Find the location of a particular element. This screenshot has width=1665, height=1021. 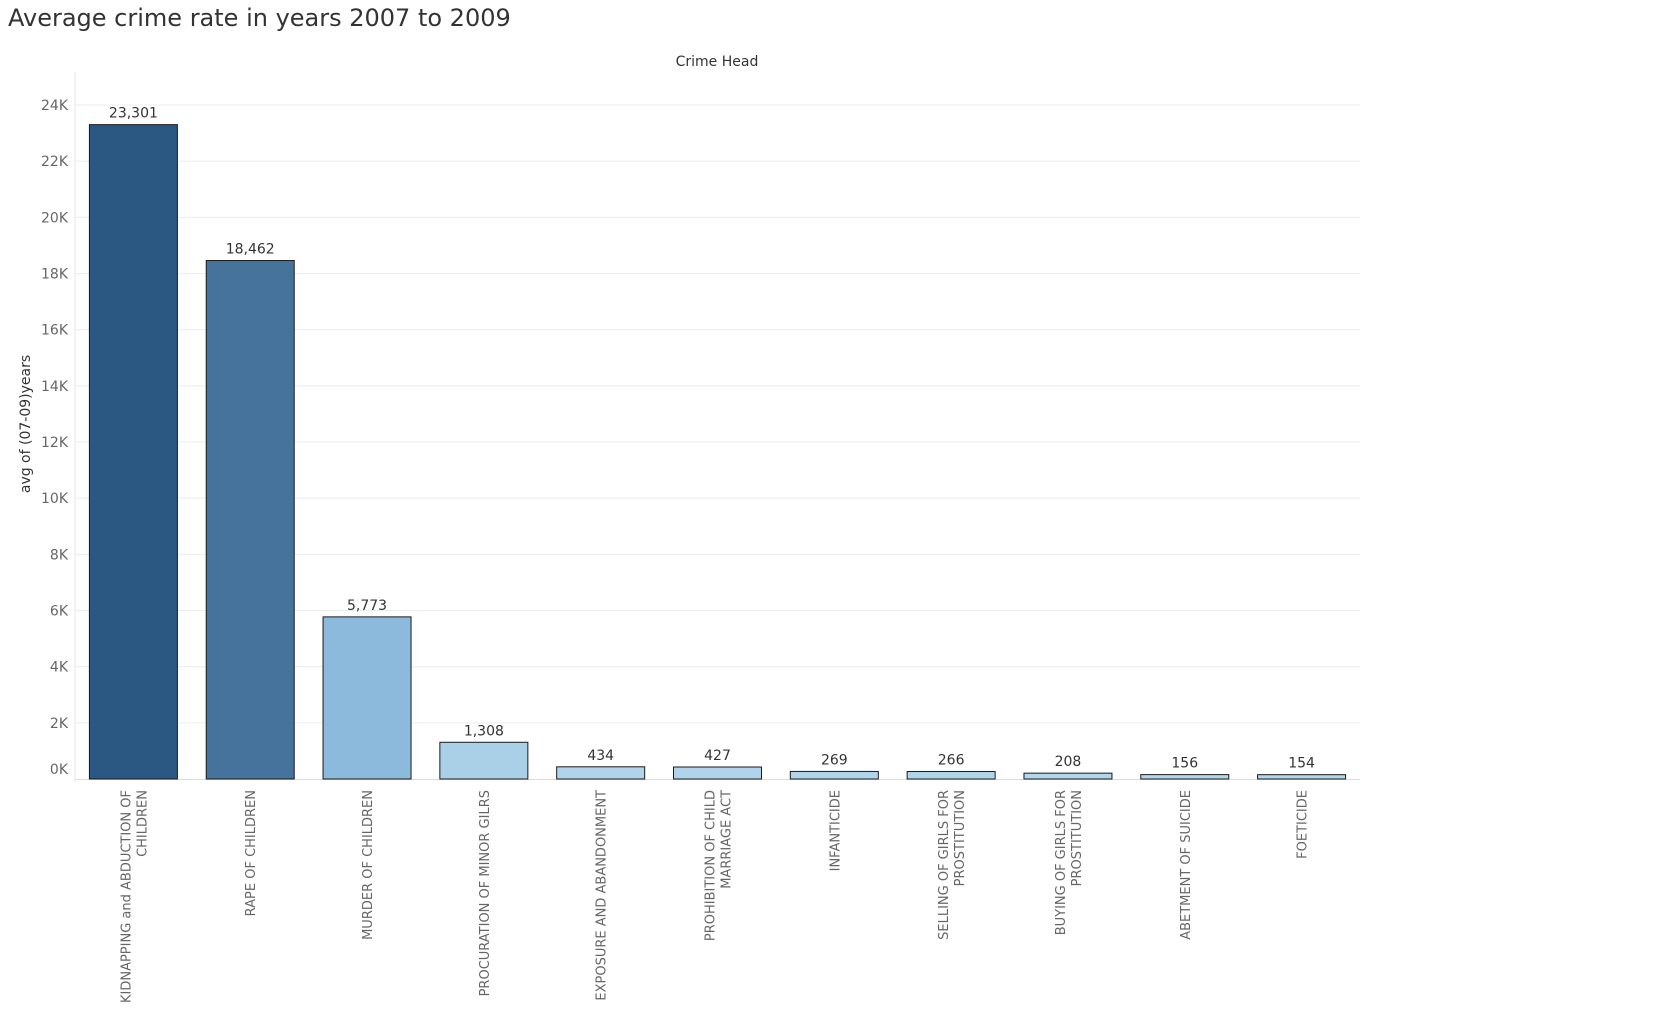

x-category-label-line: PROHIBITION OF CHILD is located at coordinates (711, 865).